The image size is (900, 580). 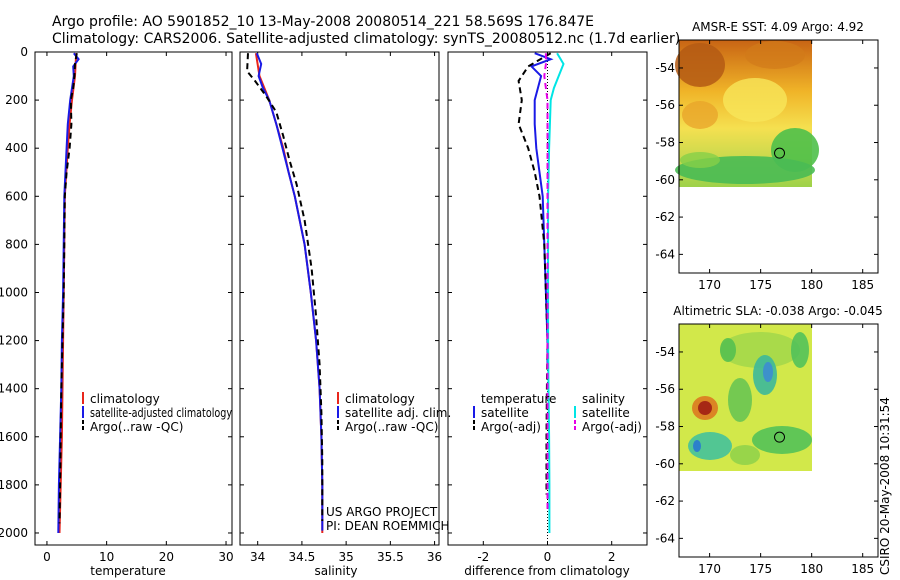 What do you see at coordinates (777, 311) in the screenshot?
I see `sla-map-title: Altimetric SLA: -0.038 Argo: -0.045` at bounding box center [777, 311].